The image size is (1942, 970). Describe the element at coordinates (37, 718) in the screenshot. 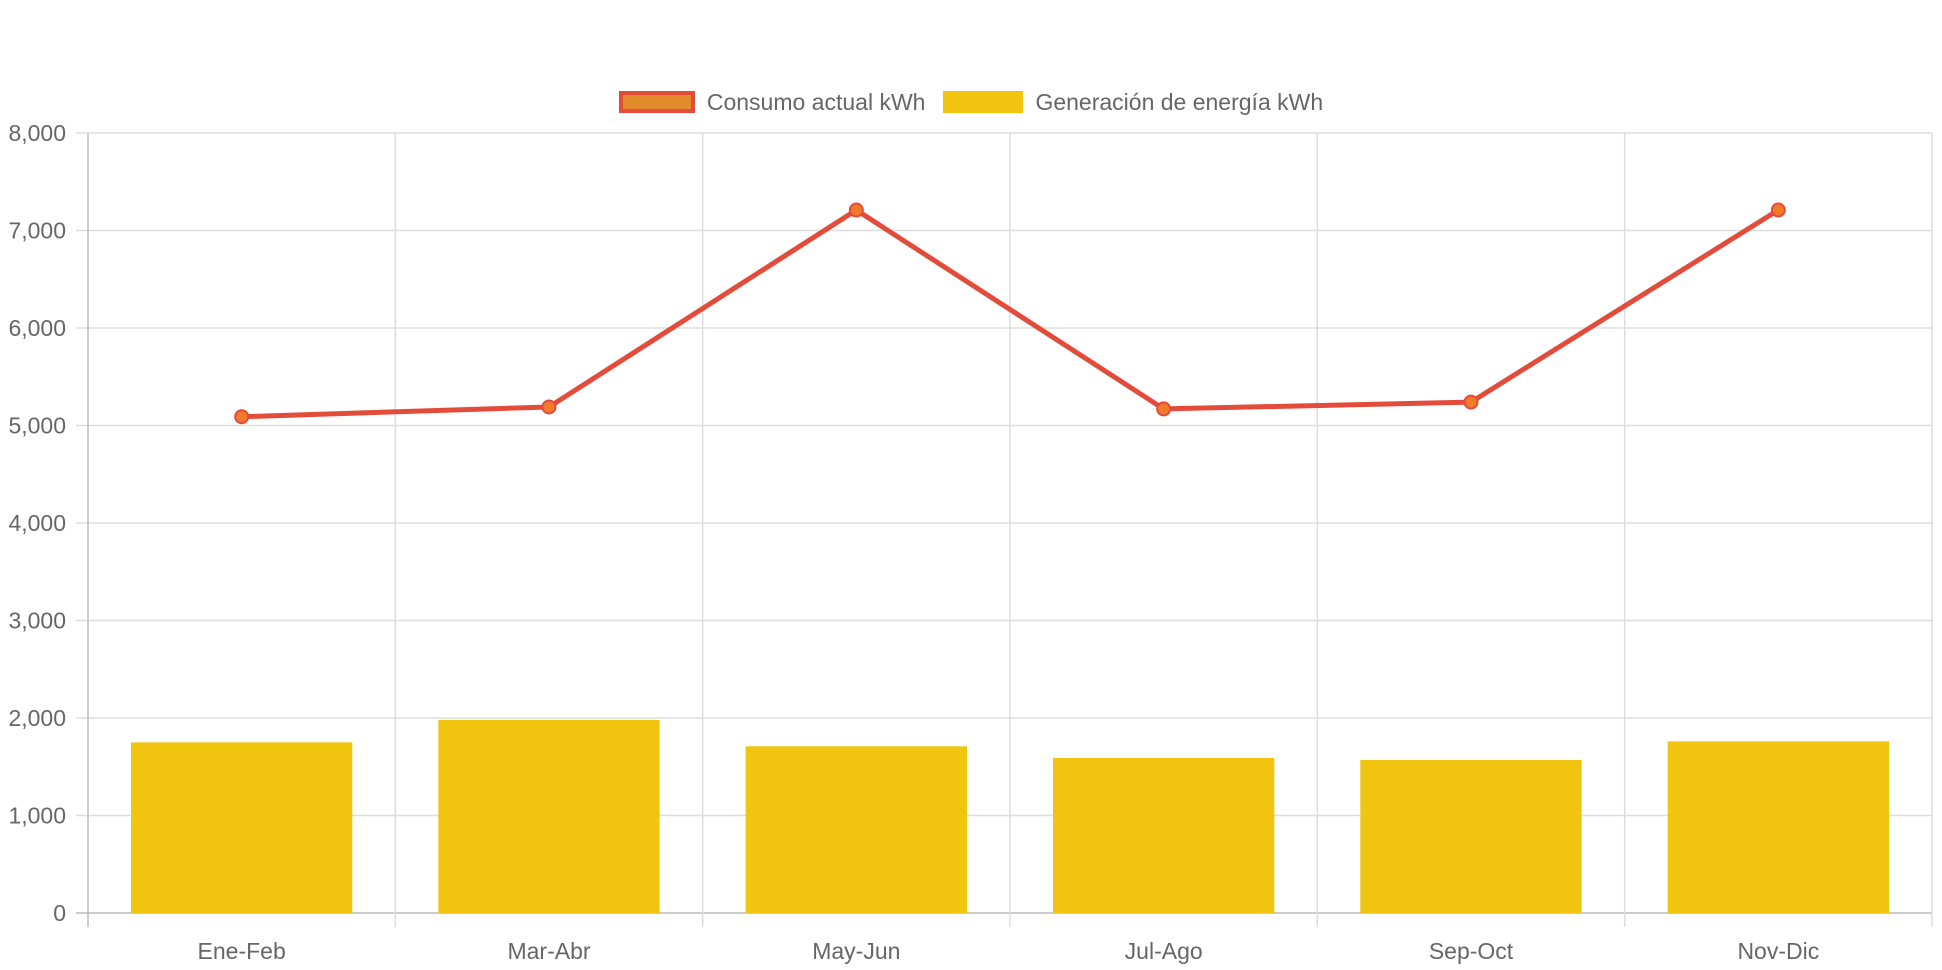

I see `y-tick-label: 2,000` at that location.